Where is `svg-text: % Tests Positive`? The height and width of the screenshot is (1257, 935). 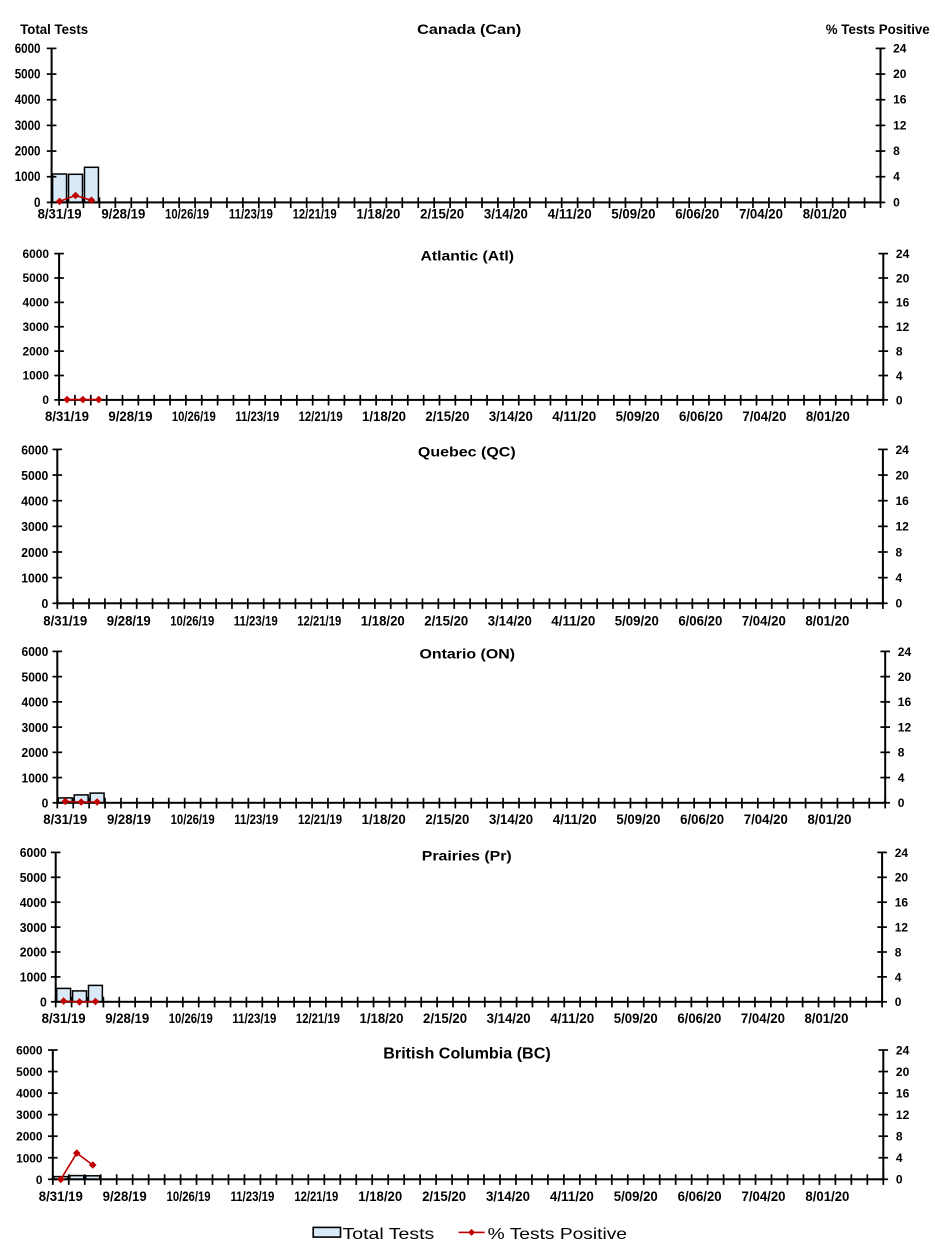 svg-text: % Tests Positive is located at coordinates (557, 1234).